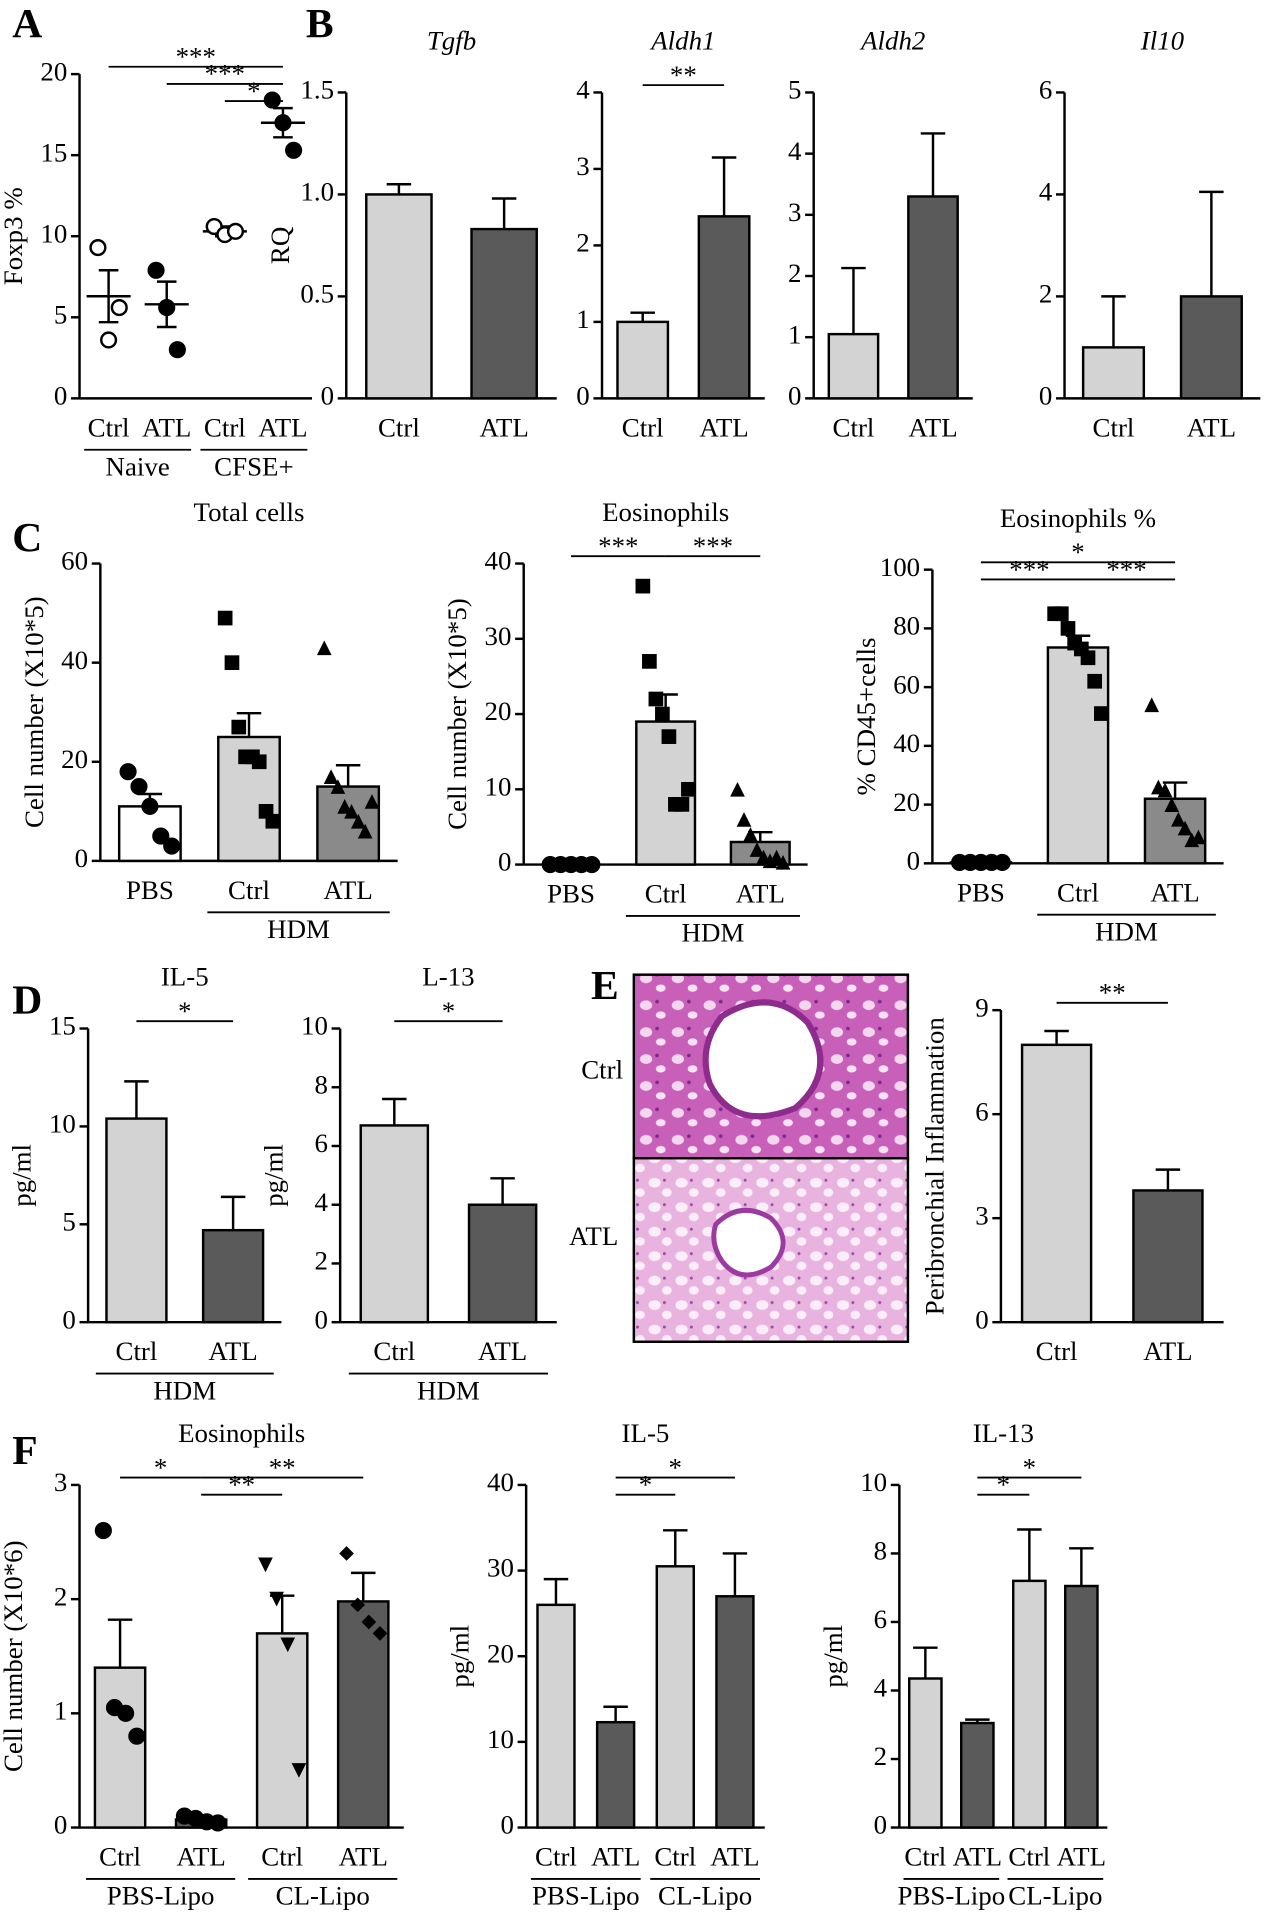 The image size is (1275, 1920). What do you see at coordinates (451, 41) in the screenshot?
I see `chart-title: Tgfb` at bounding box center [451, 41].